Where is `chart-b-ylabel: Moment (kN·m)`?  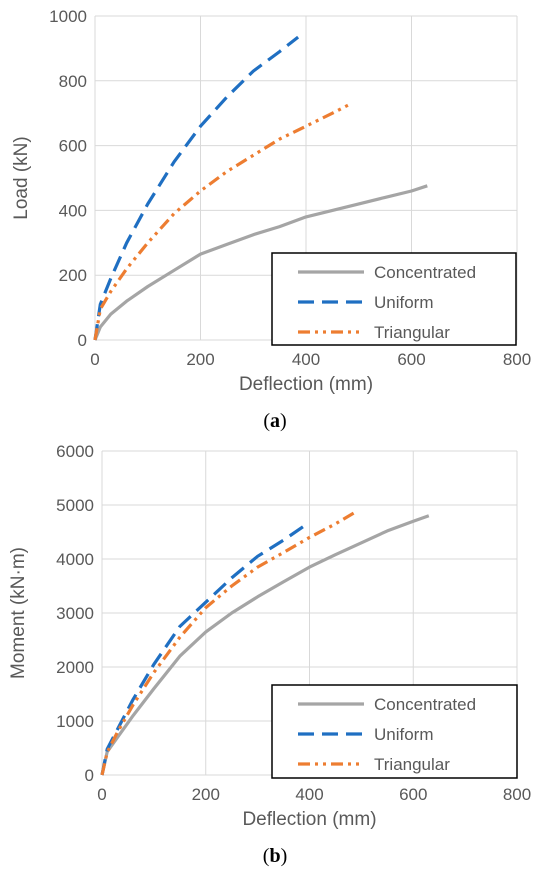
chart-b-ylabel: Moment (kN·m) is located at coordinates (18, 613).